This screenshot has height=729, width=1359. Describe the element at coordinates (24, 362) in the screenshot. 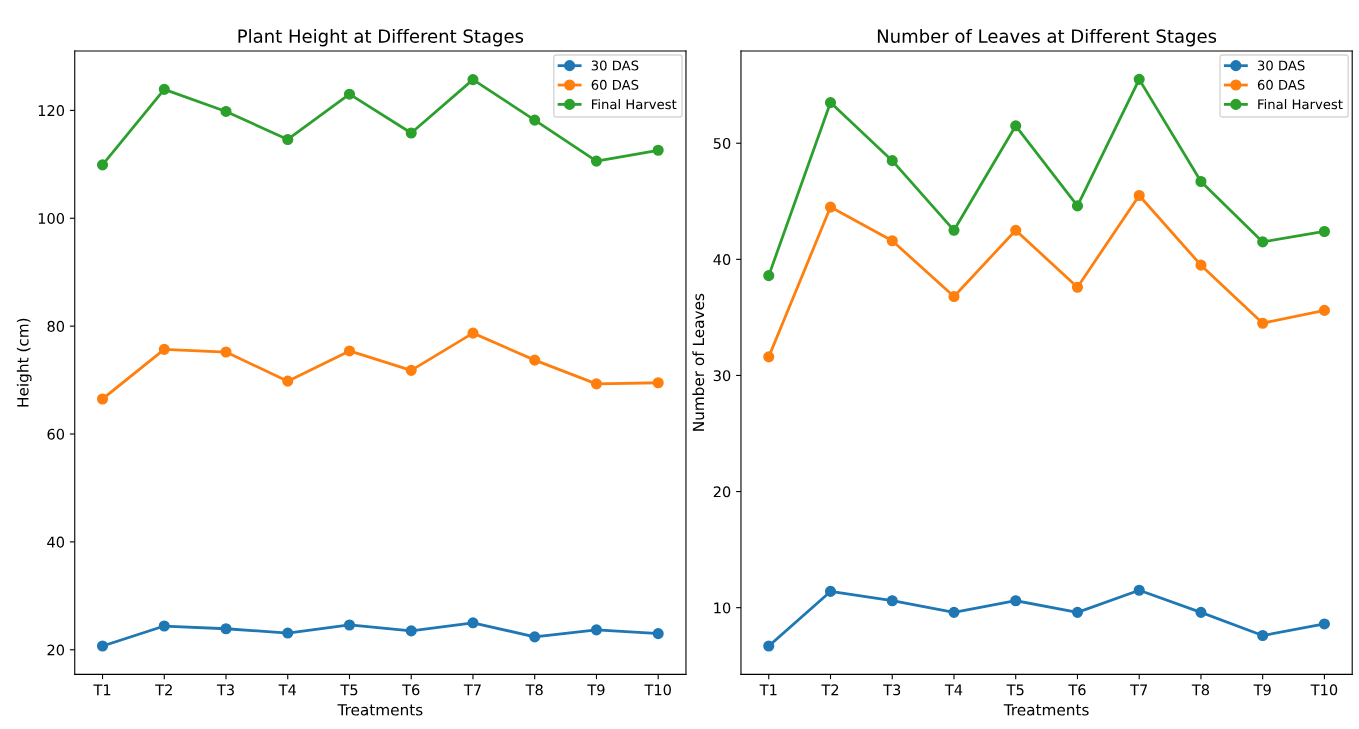

I see `y-axis-title: Height (cm)` at that location.